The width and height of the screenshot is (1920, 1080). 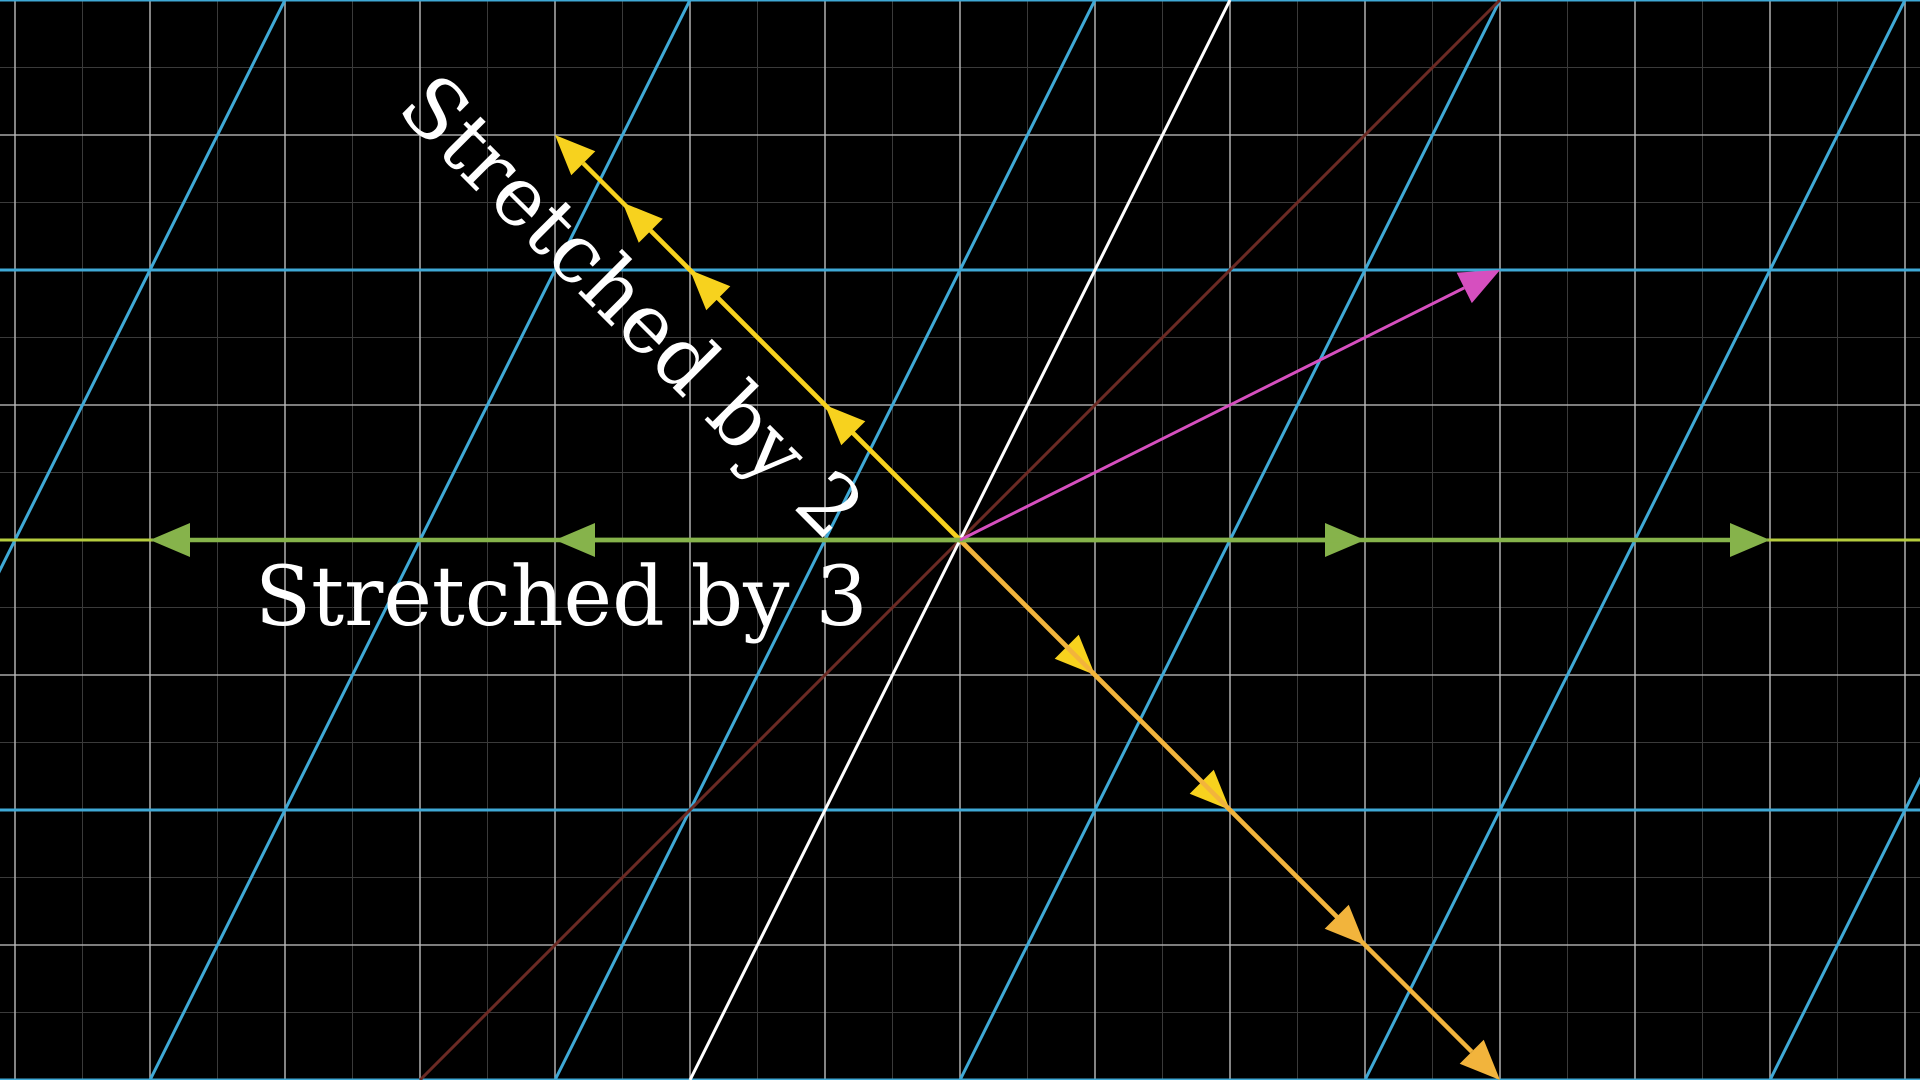 I want to click on stretched-by-2-label: Stretched by 2, so click(x=631, y=307).